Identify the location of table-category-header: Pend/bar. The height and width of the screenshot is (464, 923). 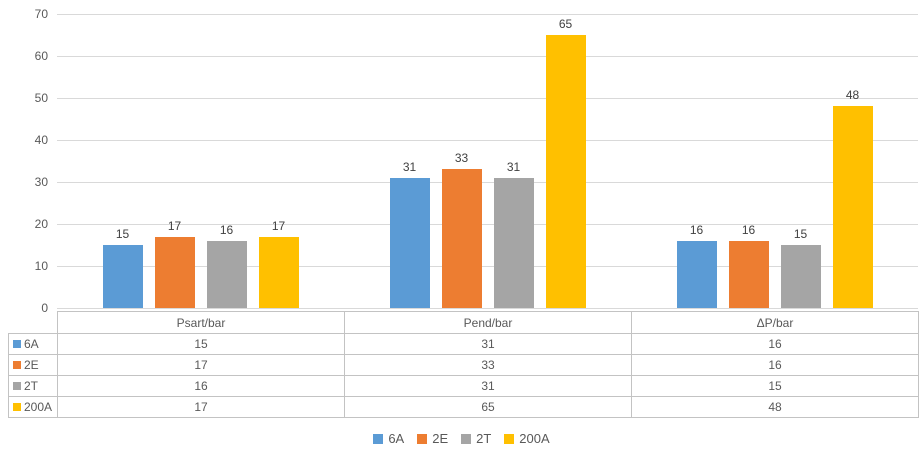
(488, 322).